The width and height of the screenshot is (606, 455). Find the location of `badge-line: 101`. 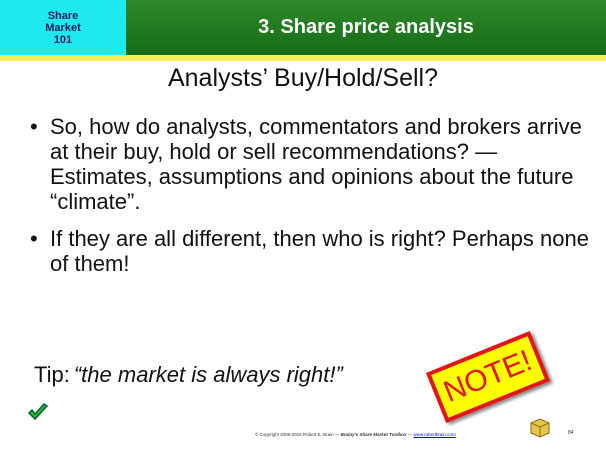

badge-line: 101 is located at coordinates (63, 39).